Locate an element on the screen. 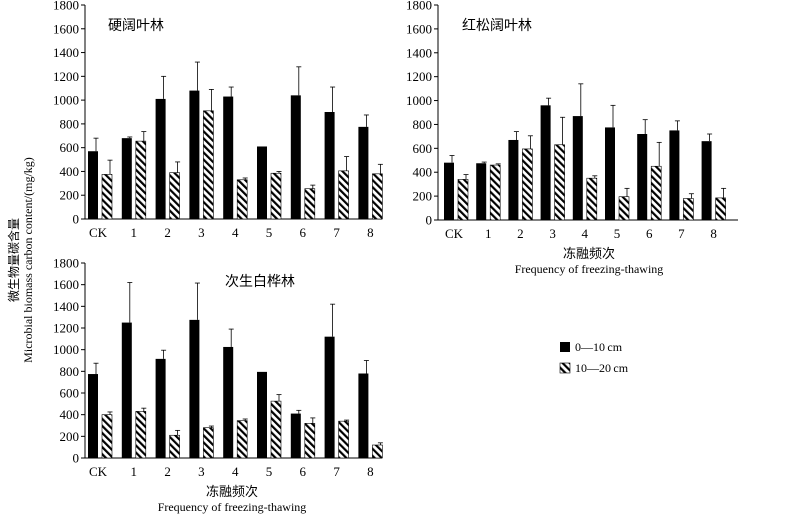 Image resolution: width=800 pixels, height=514 pixels. legend-swatch-solid is located at coordinates (565, 347).